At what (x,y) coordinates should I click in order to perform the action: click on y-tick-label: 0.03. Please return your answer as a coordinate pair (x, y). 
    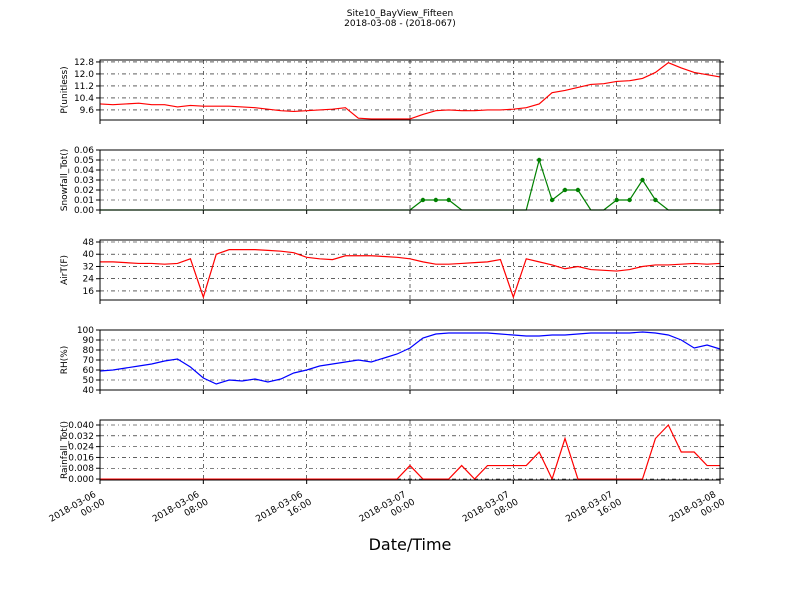
    Looking at the image, I should click on (84, 181).